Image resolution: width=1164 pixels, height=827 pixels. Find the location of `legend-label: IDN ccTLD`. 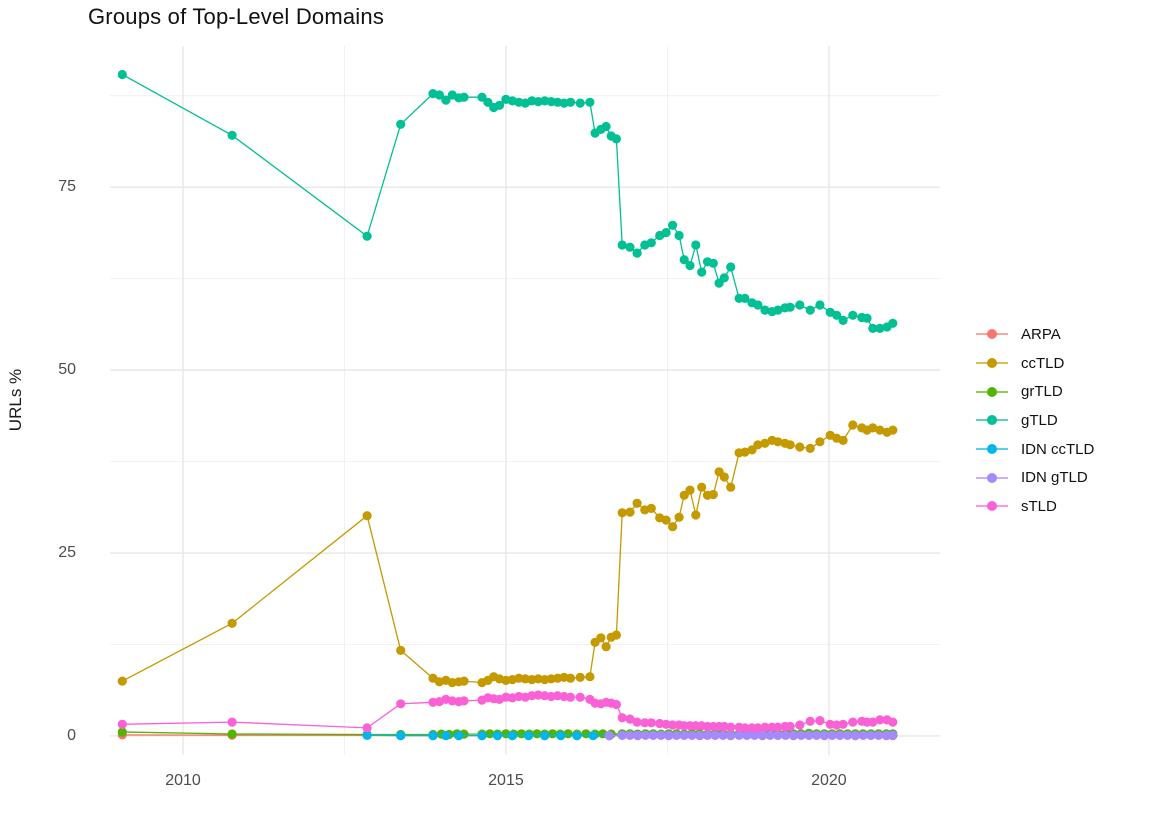

legend-label: IDN ccTLD is located at coordinates (1058, 449).